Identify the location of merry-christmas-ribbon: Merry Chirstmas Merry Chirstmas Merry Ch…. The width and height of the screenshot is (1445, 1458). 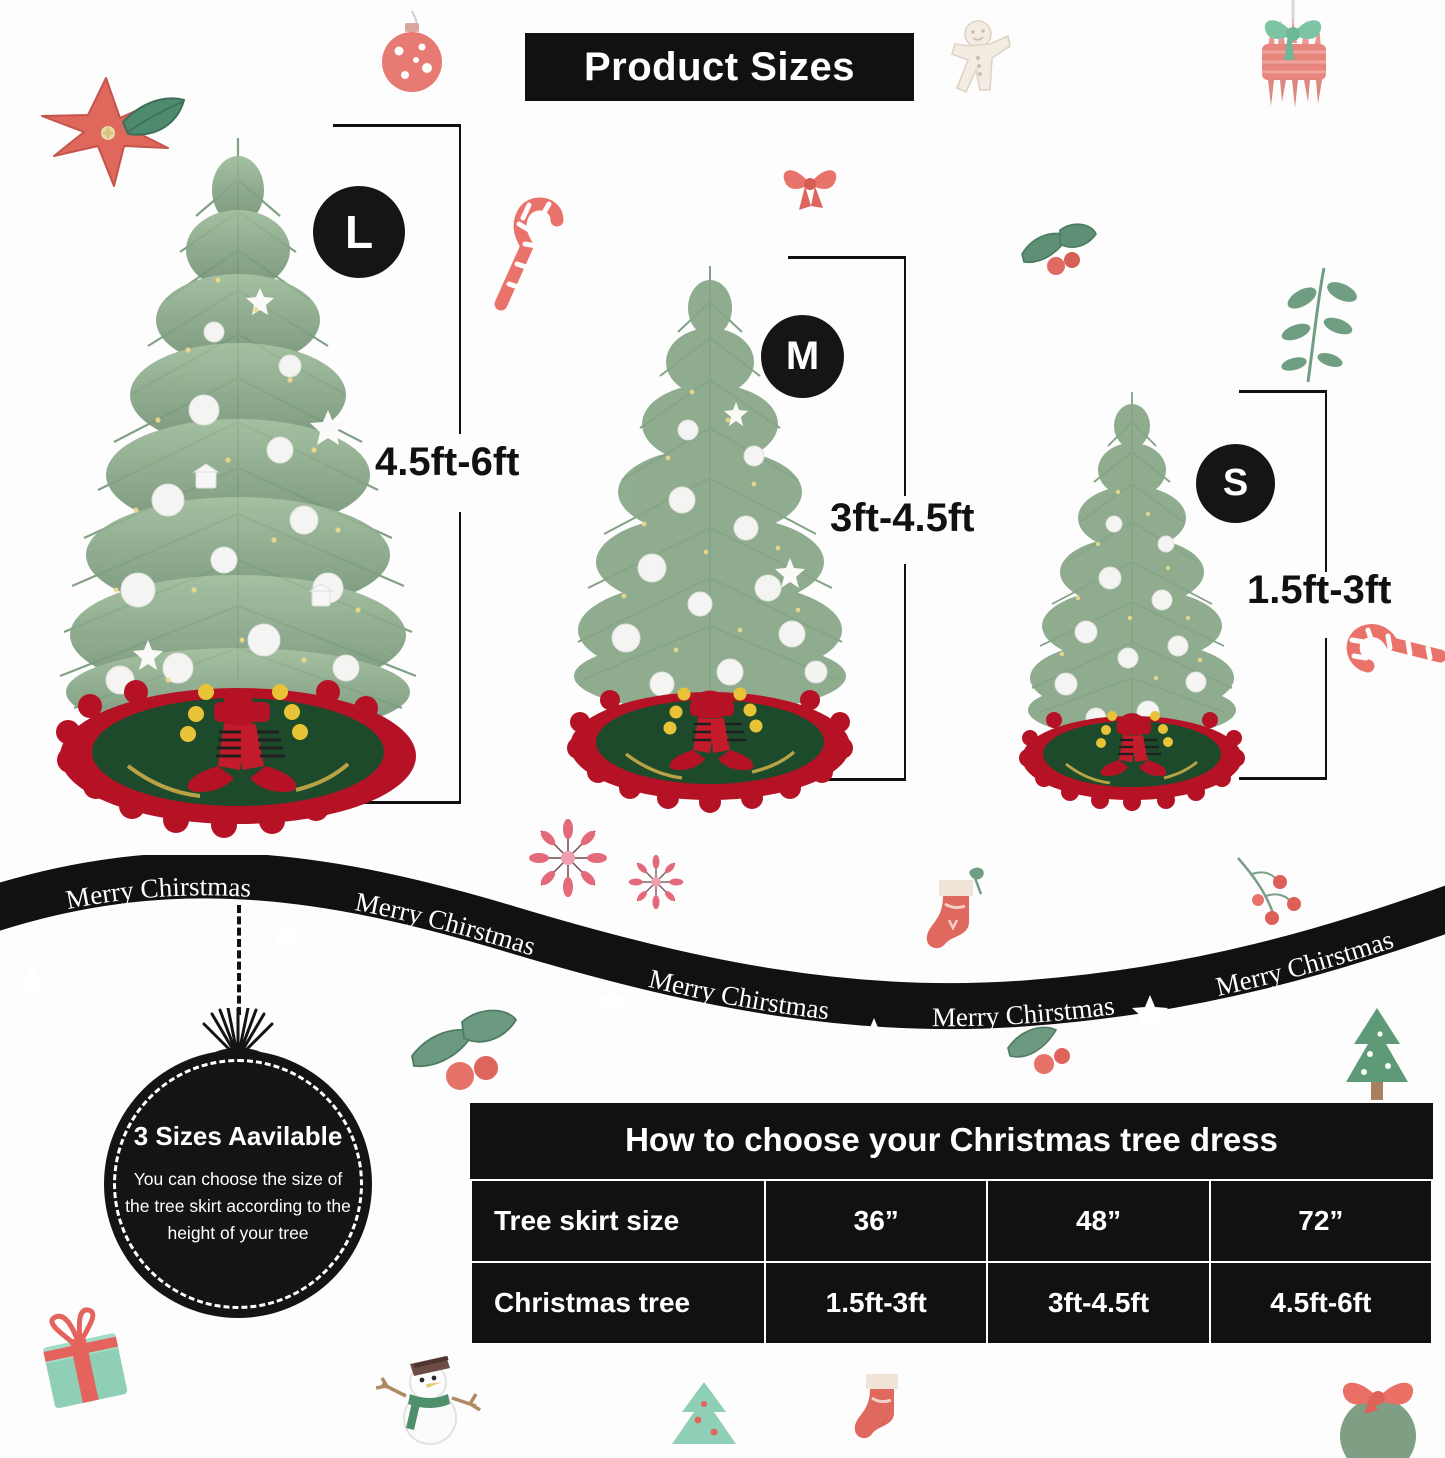
(722, 942).